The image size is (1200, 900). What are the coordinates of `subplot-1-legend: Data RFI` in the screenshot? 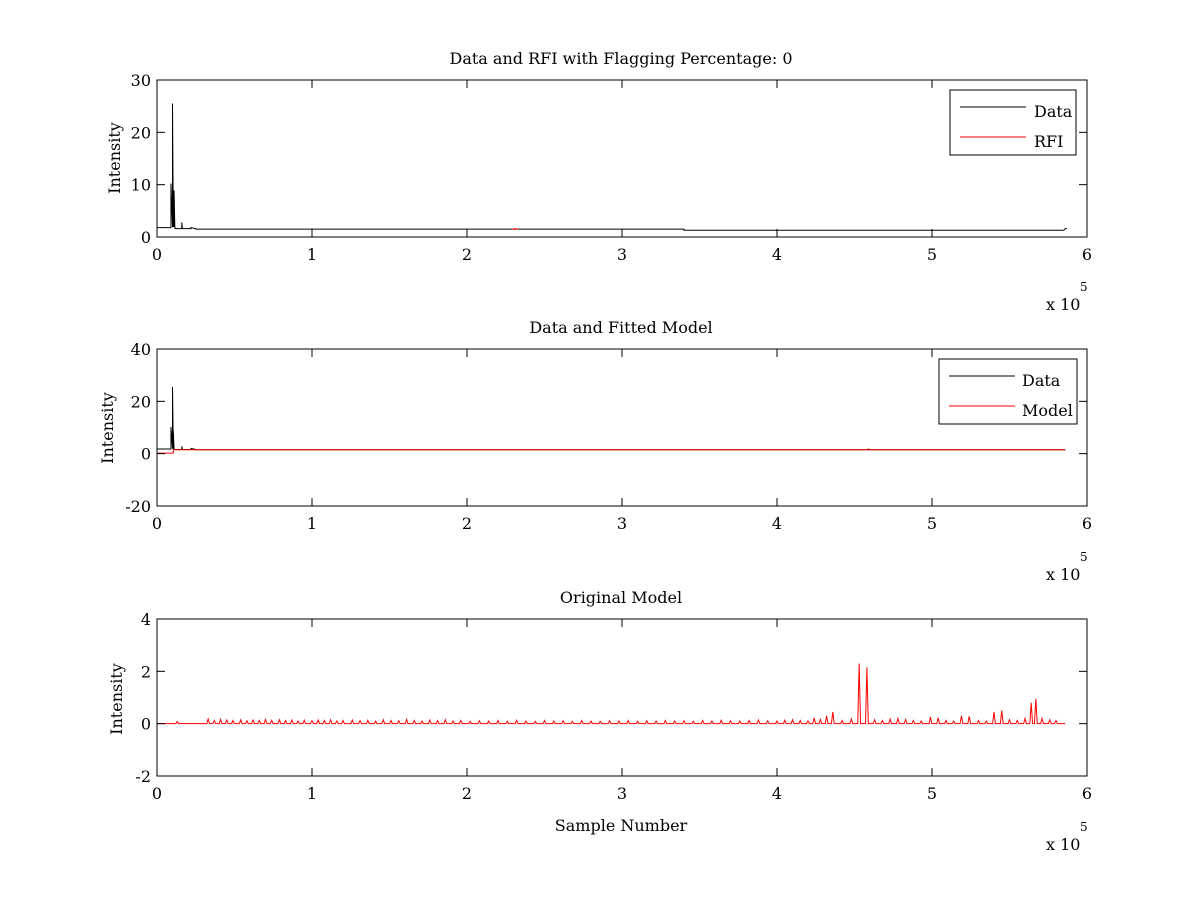 It's located at (1013, 122).